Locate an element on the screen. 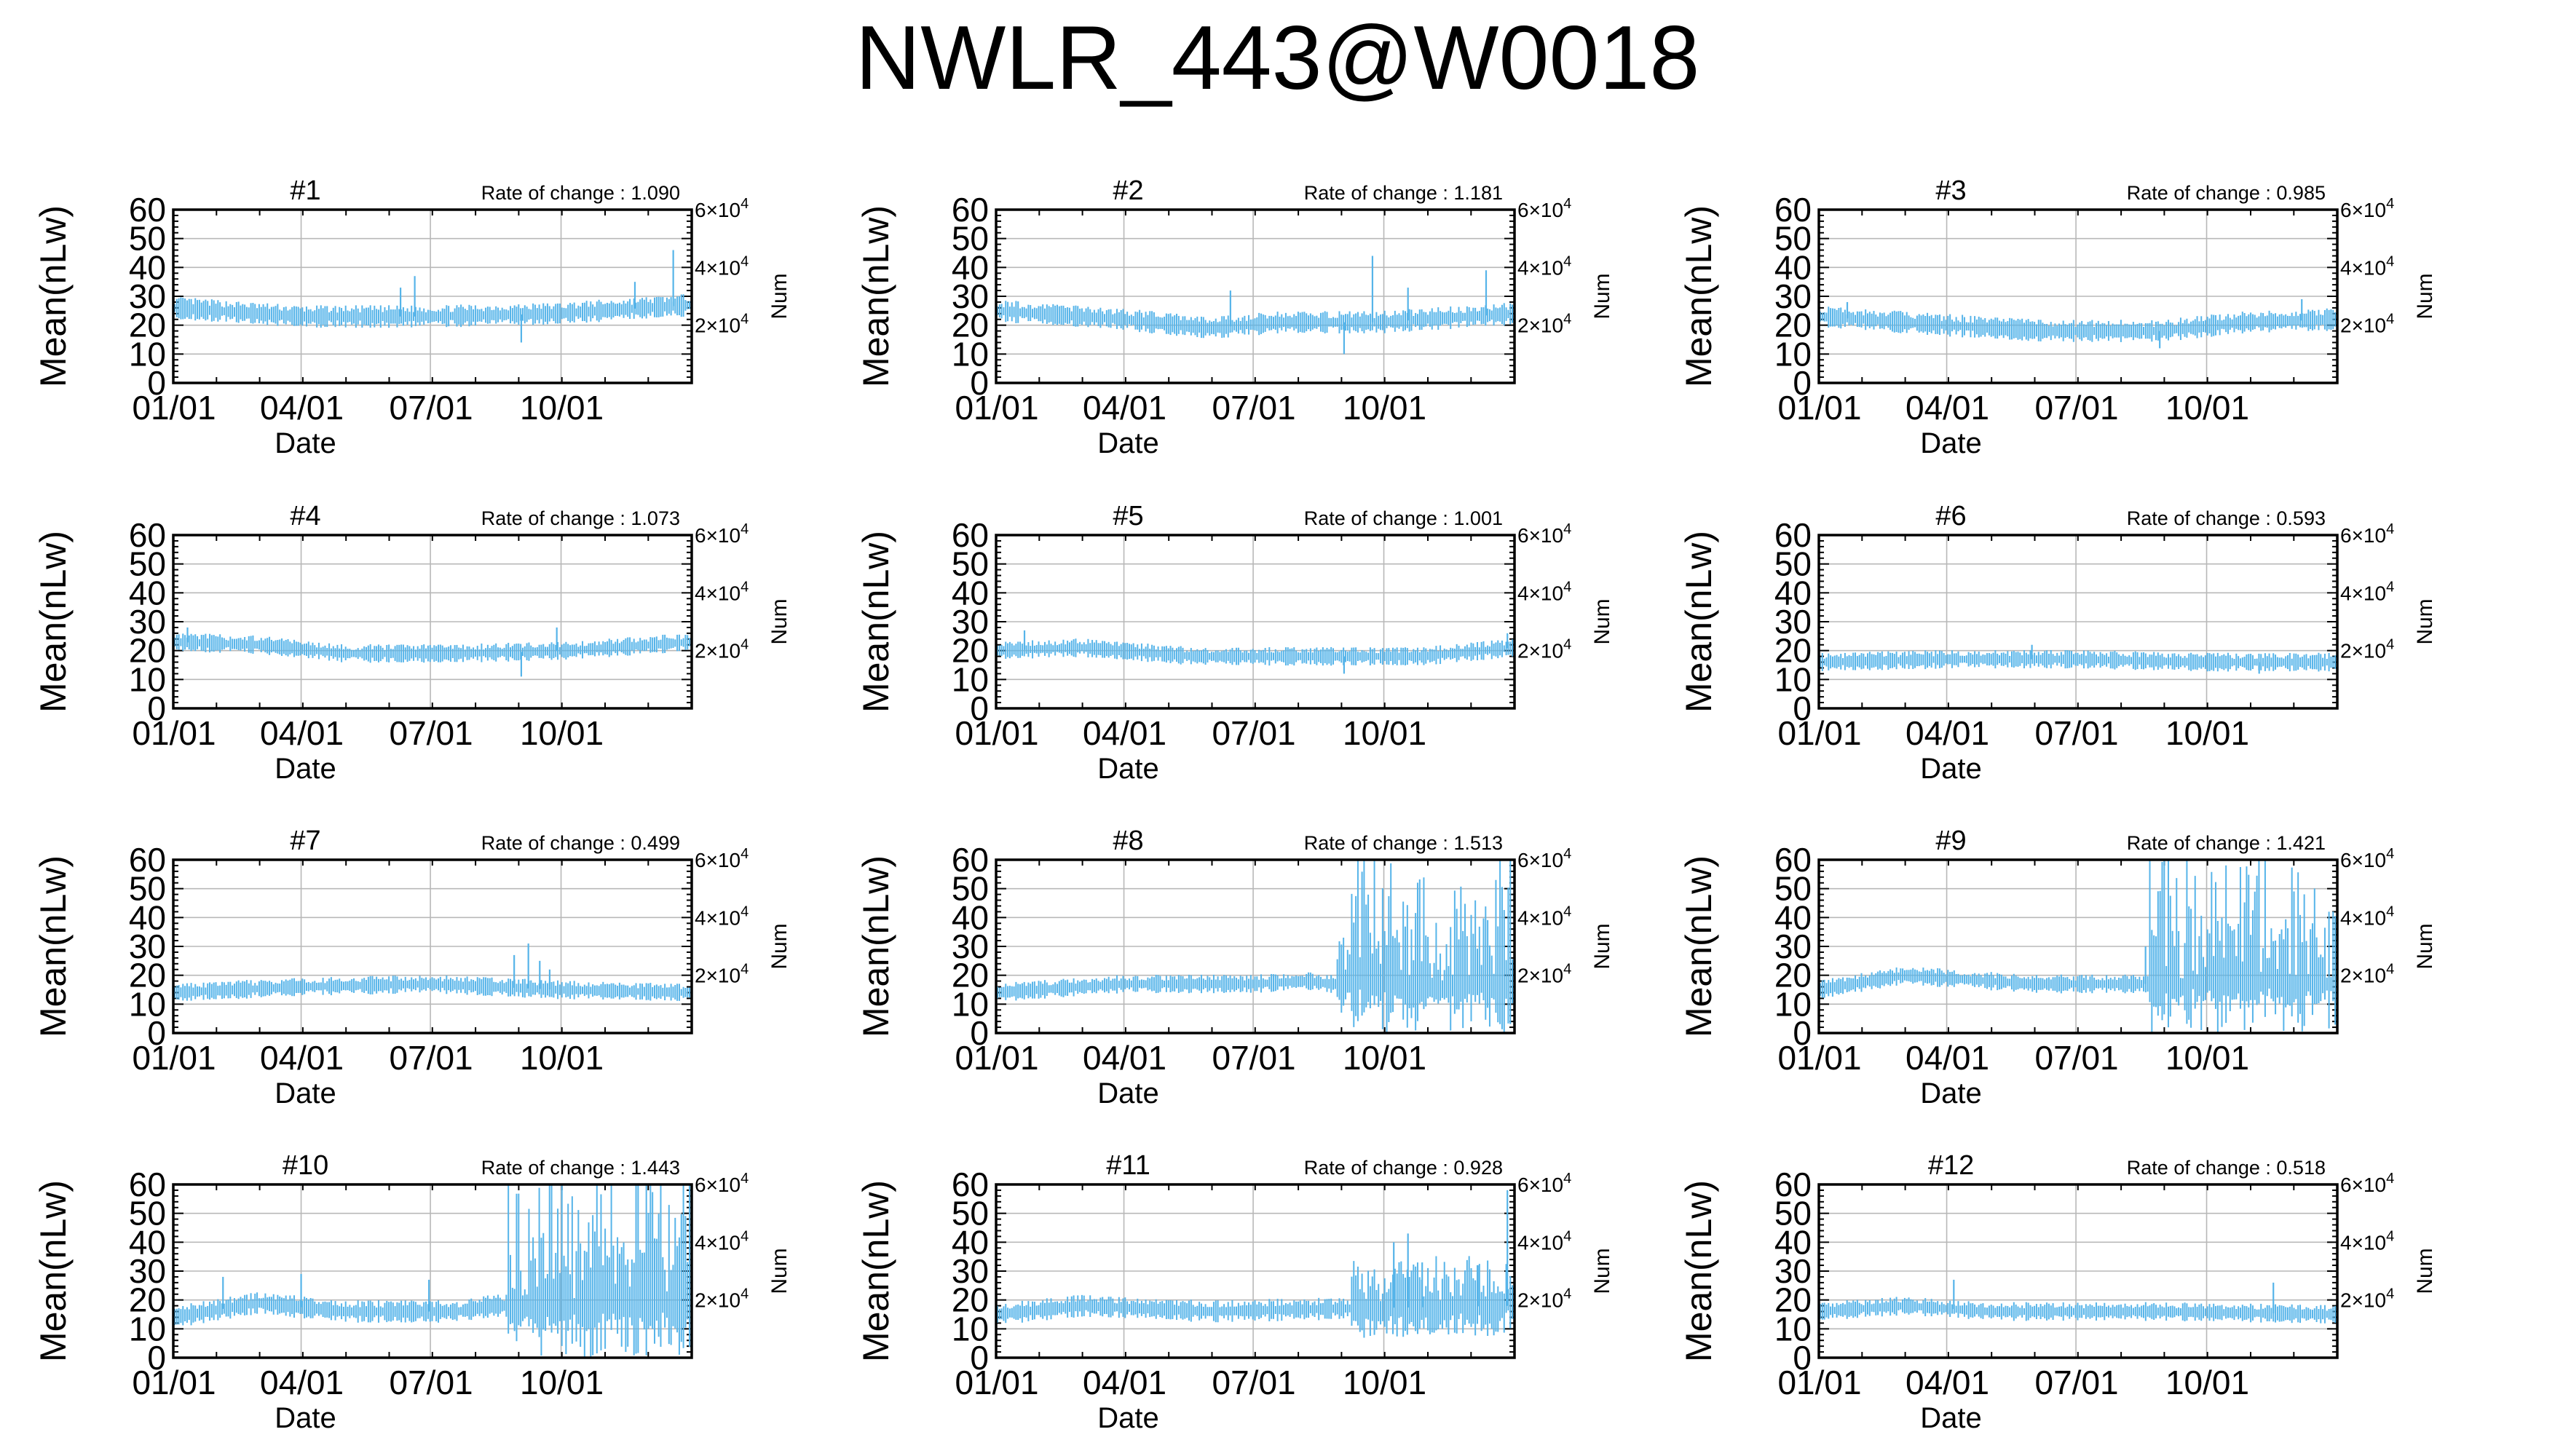 The height and width of the screenshot is (1456, 2555). rate-of-change: Rate of change : 0.593 is located at coordinates (2226, 518).